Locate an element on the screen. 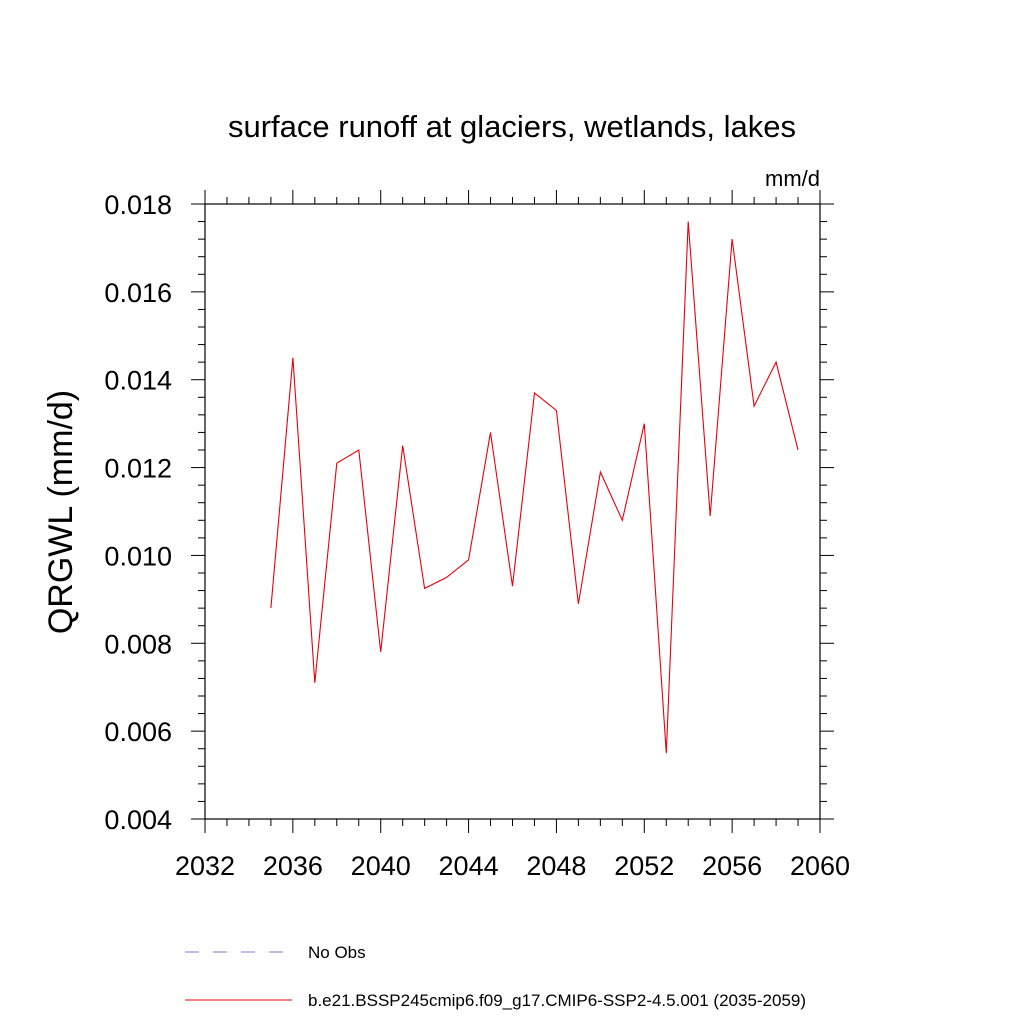  y-tick-label: 0.016 is located at coordinates (138, 293).